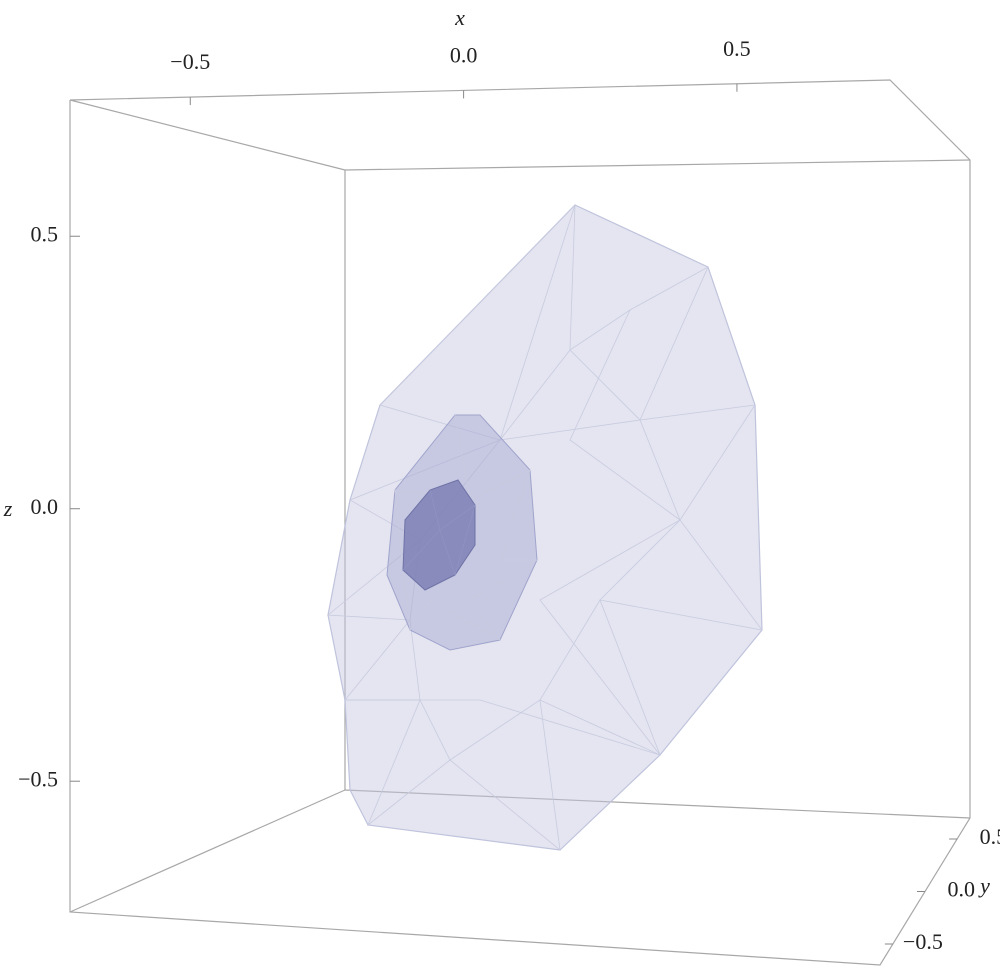  What do you see at coordinates (8, 508) in the screenshot?
I see `z-axis-label: z` at bounding box center [8, 508].